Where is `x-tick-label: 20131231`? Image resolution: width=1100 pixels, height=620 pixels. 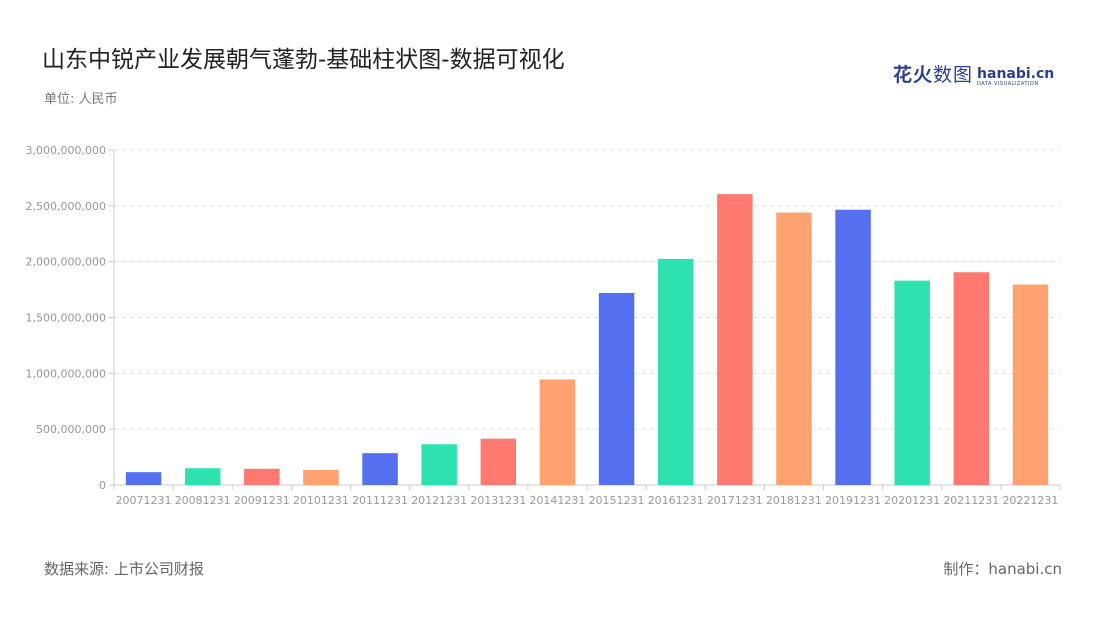
x-tick-label: 20131231 is located at coordinates (498, 500).